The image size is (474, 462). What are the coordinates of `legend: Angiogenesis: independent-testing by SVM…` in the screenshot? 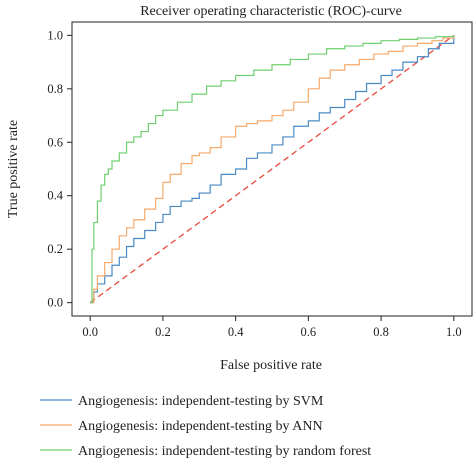 It's located at (205, 426).